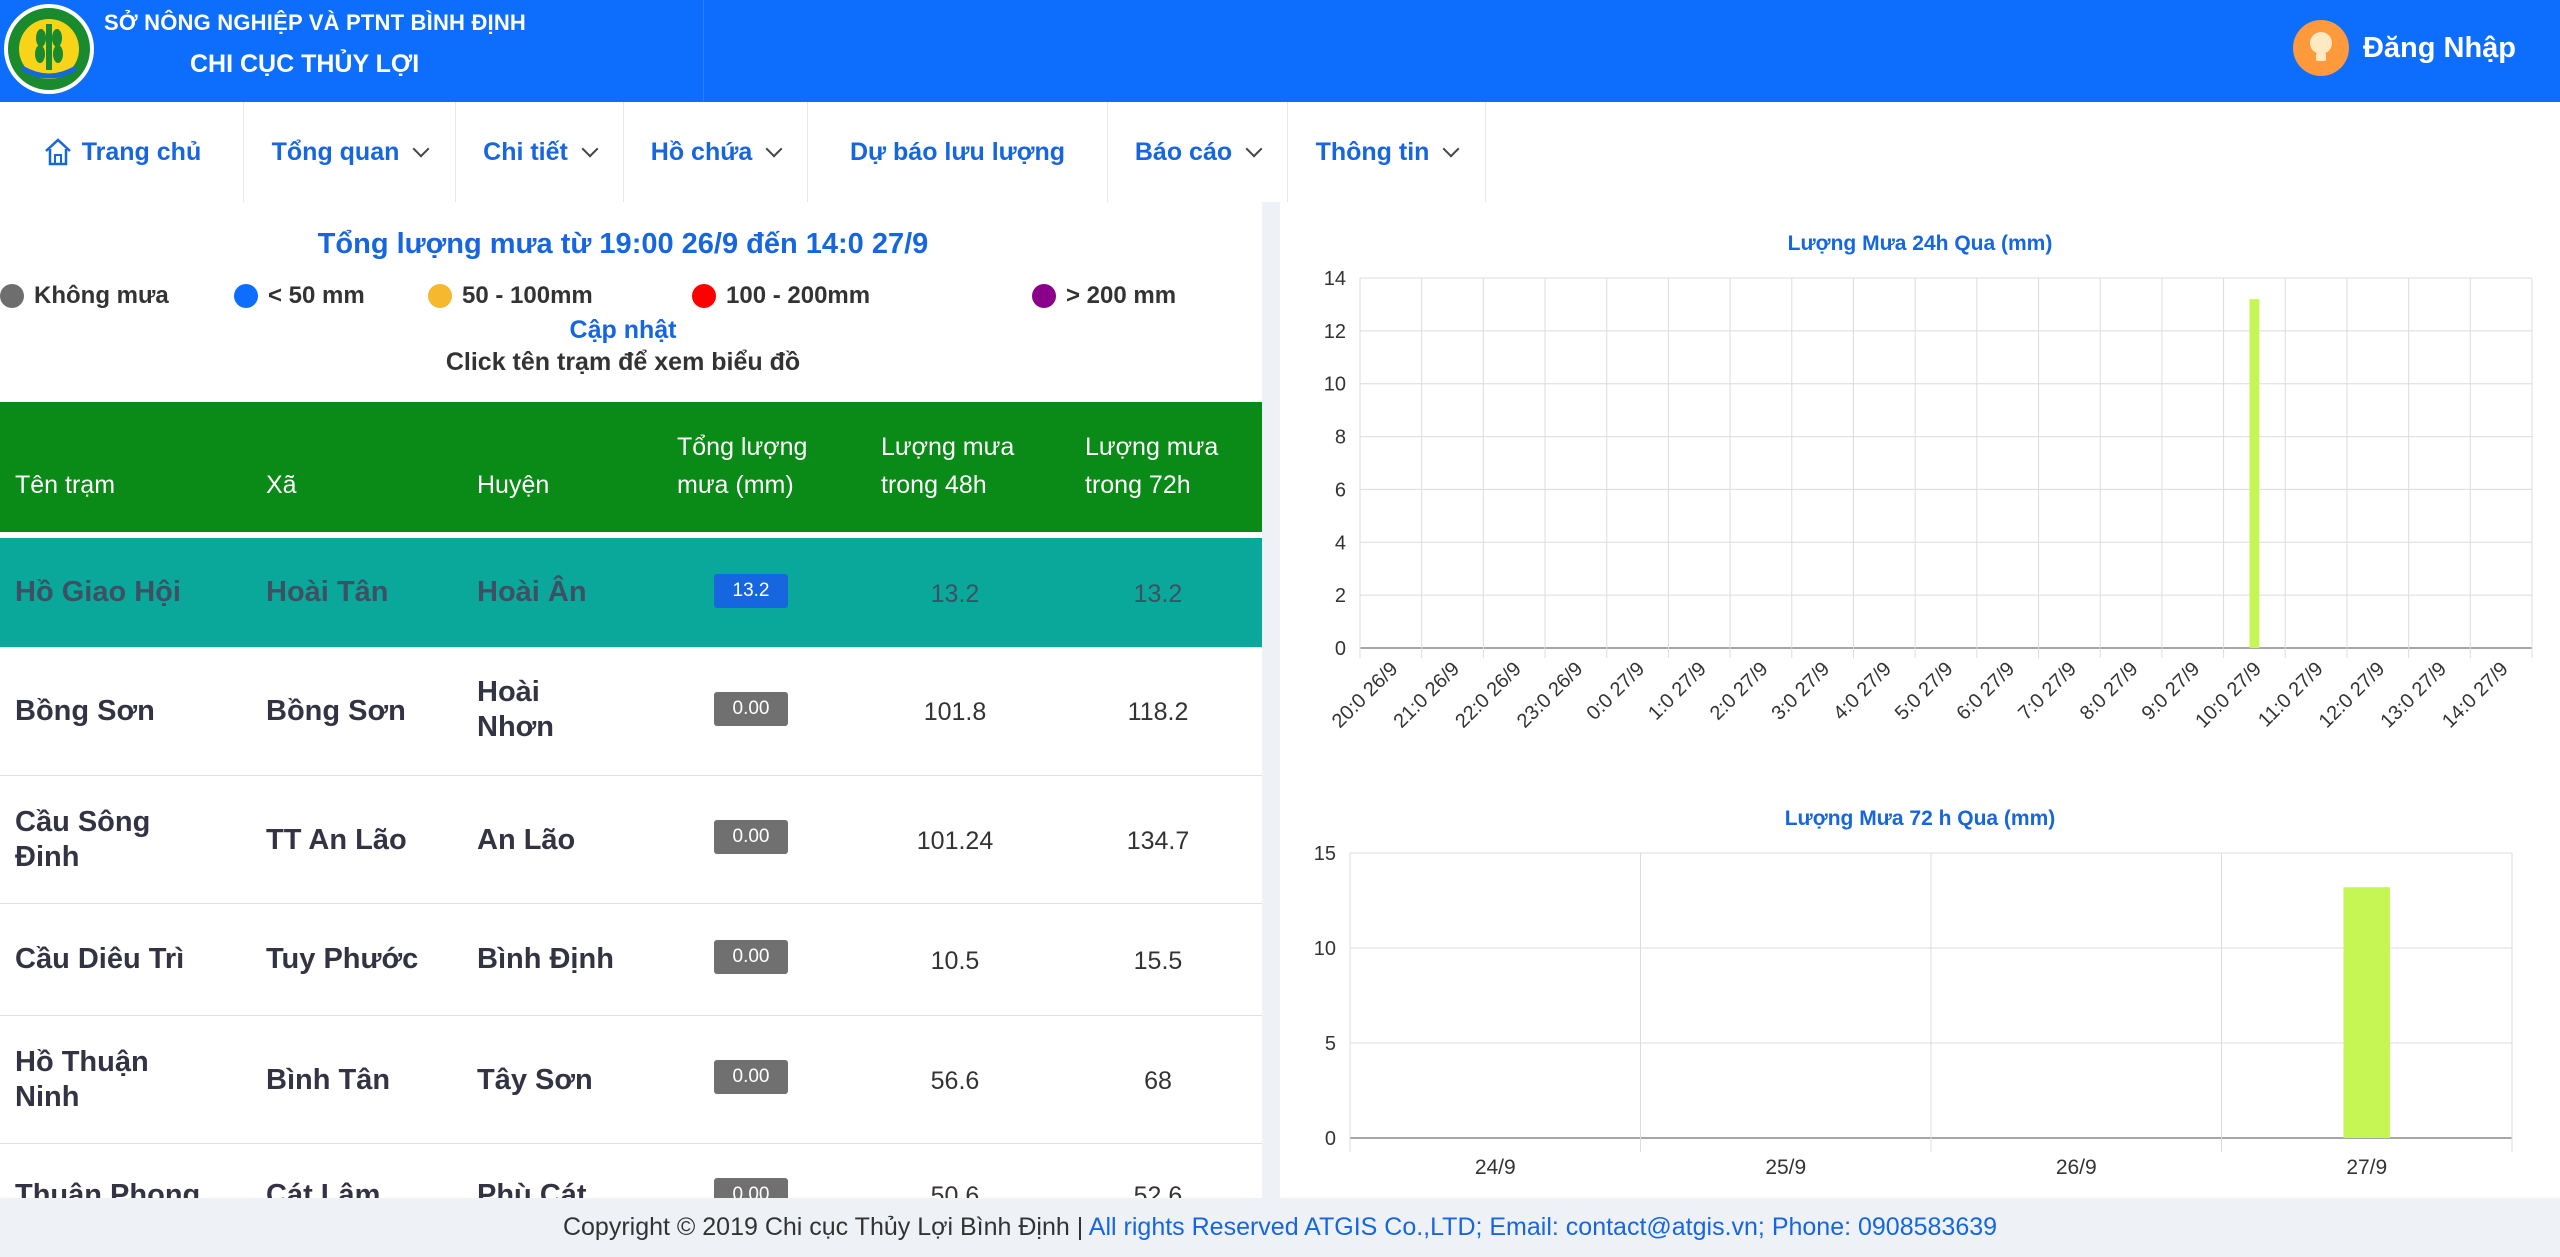  What do you see at coordinates (751, 591) in the screenshot?
I see `total-badge: 13.2` at bounding box center [751, 591].